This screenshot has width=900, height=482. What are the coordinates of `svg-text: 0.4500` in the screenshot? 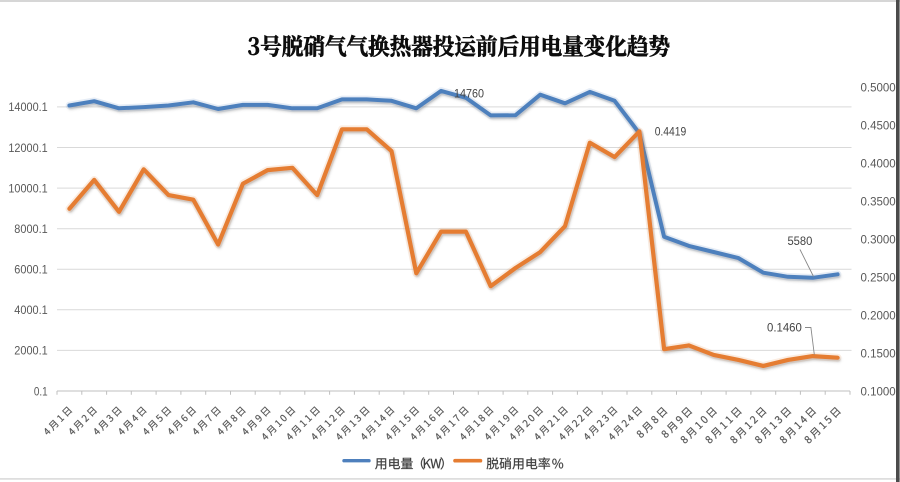 It's located at (879, 126).